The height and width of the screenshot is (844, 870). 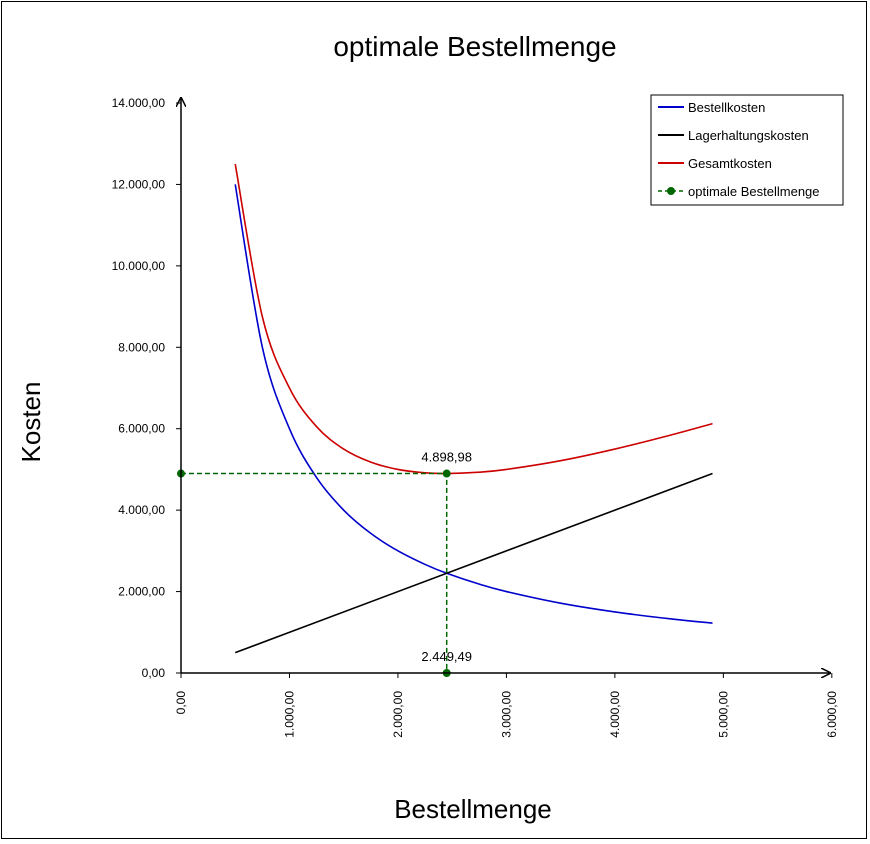 I want to click on legend-box, so click(x=747, y=150).